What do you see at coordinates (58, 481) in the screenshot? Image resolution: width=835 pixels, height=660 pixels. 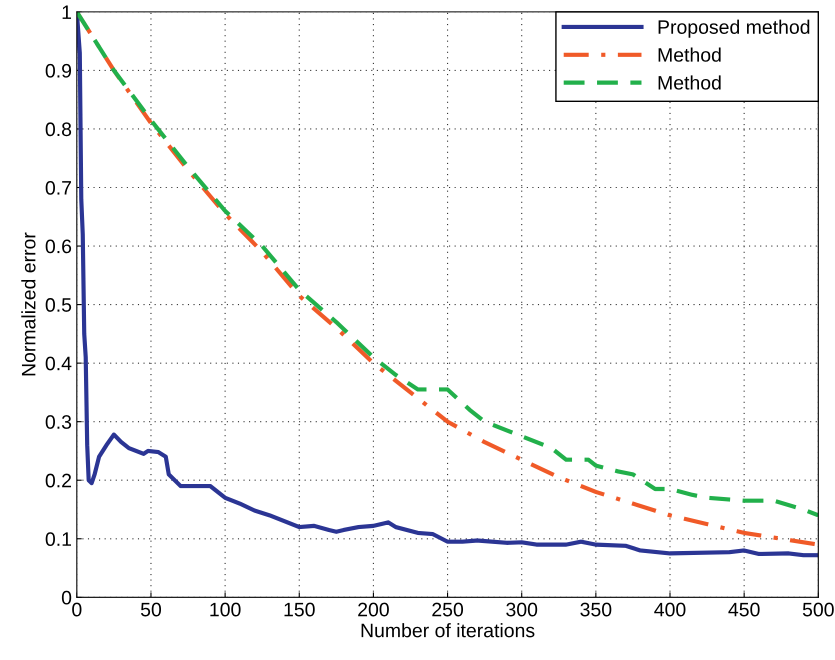 I see `y-tick-label: 0.2` at bounding box center [58, 481].